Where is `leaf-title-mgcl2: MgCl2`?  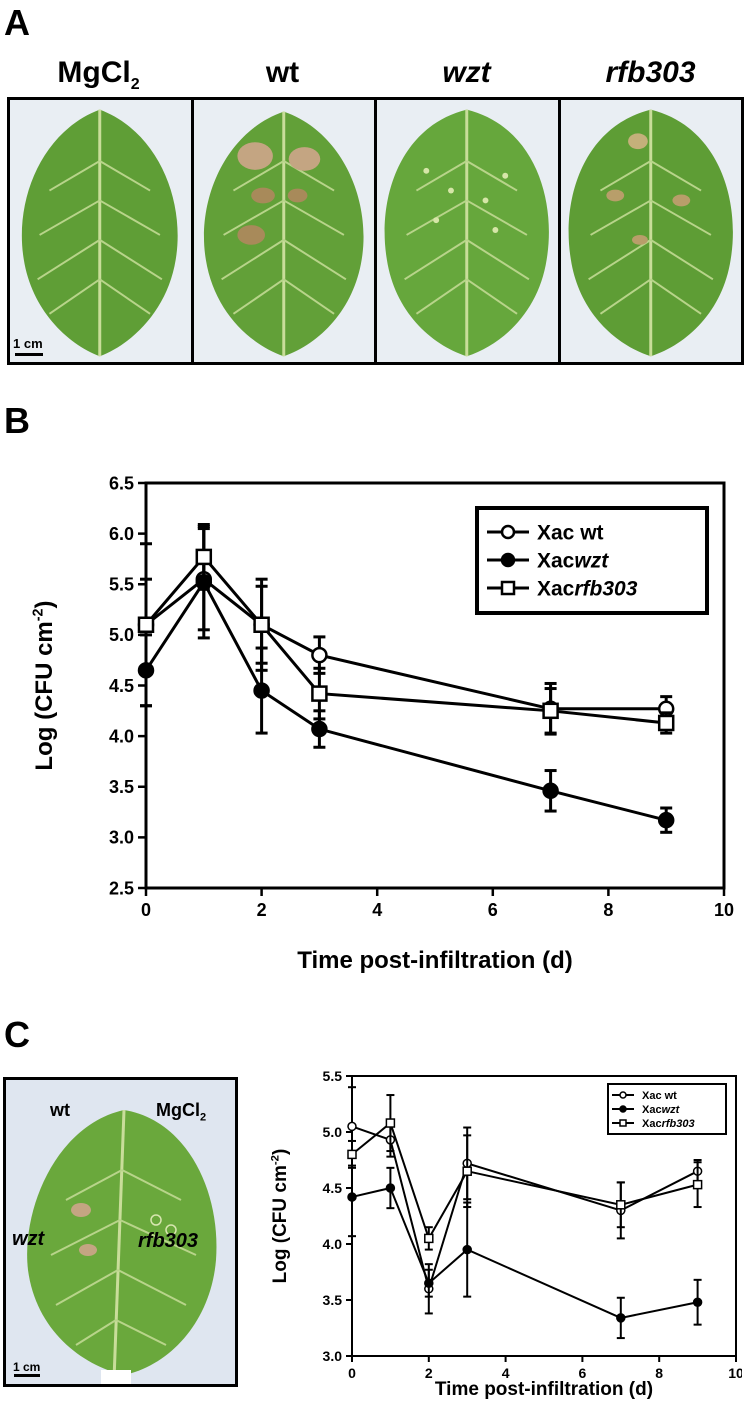
leaf-title-mgcl2: MgCl2 is located at coordinates (98, 75).